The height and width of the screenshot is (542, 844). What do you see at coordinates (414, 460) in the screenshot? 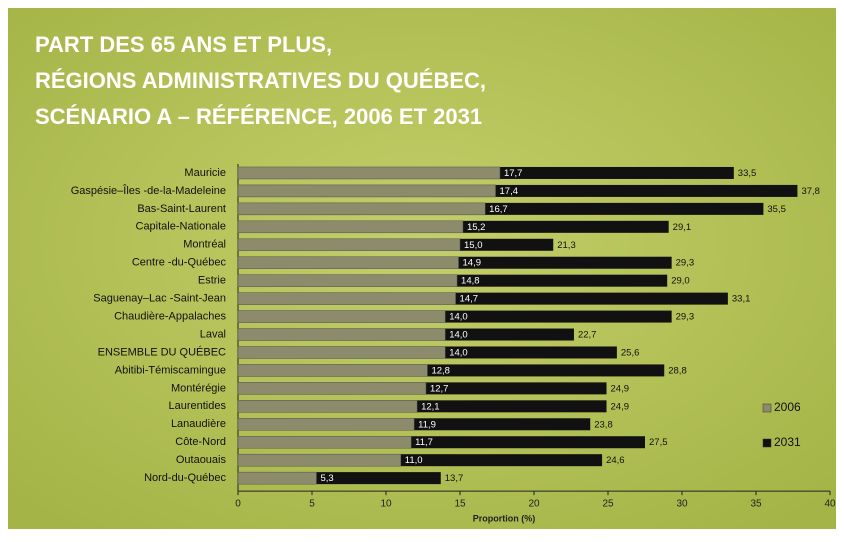
I see `value-label: 11,0` at bounding box center [414, 460].